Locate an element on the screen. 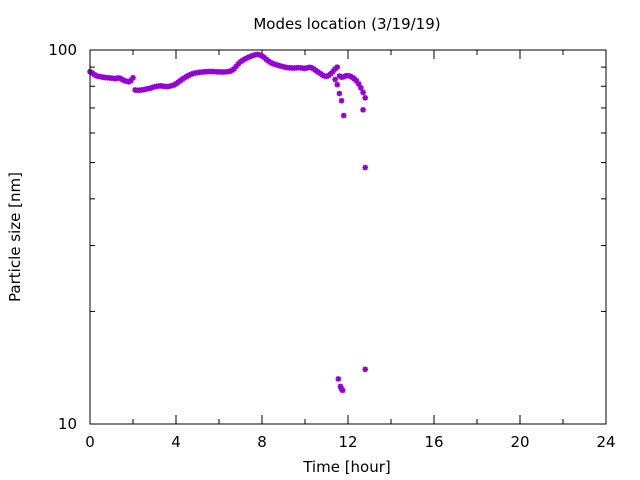 Image resolution: width=640 pixels, height=480 pixels. x-tick-label: 4 is located at coordinates (176, 442).